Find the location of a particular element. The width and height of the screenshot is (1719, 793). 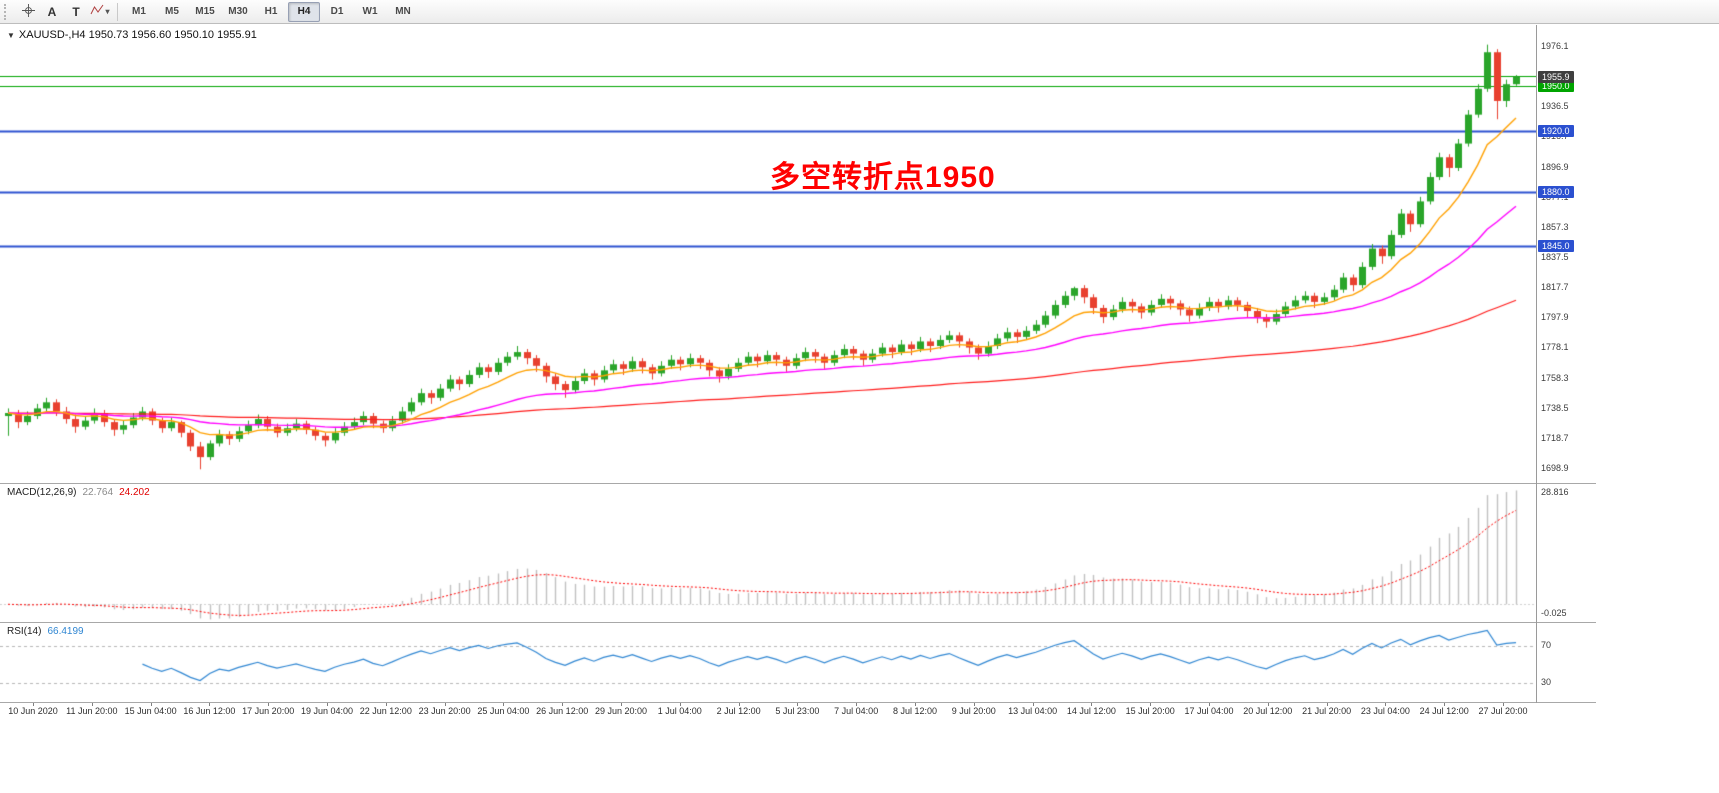

time-axis-label: 1 Jul 04:00 is located at coordinates (679, 711).